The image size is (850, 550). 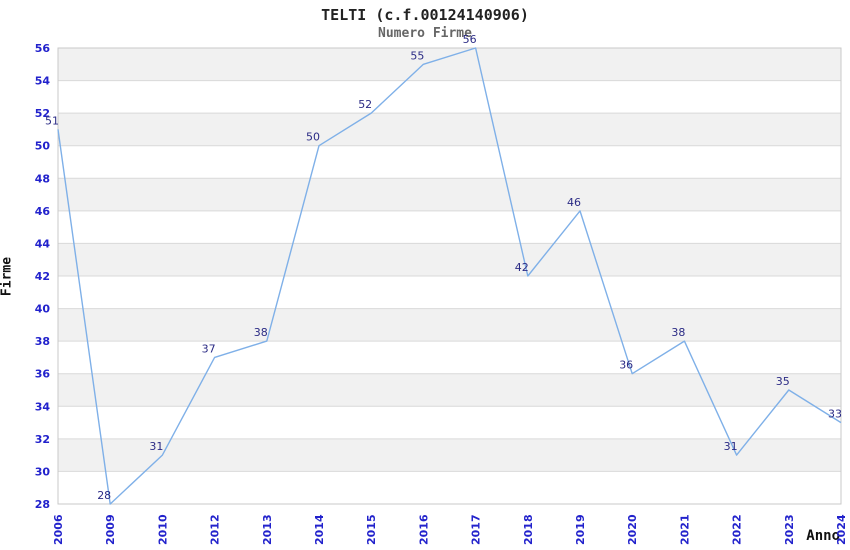 What do you see at coordinates (43, 48) in the screenshot?
I see `y-tick-label: 56` at bounding box center [43, 48].